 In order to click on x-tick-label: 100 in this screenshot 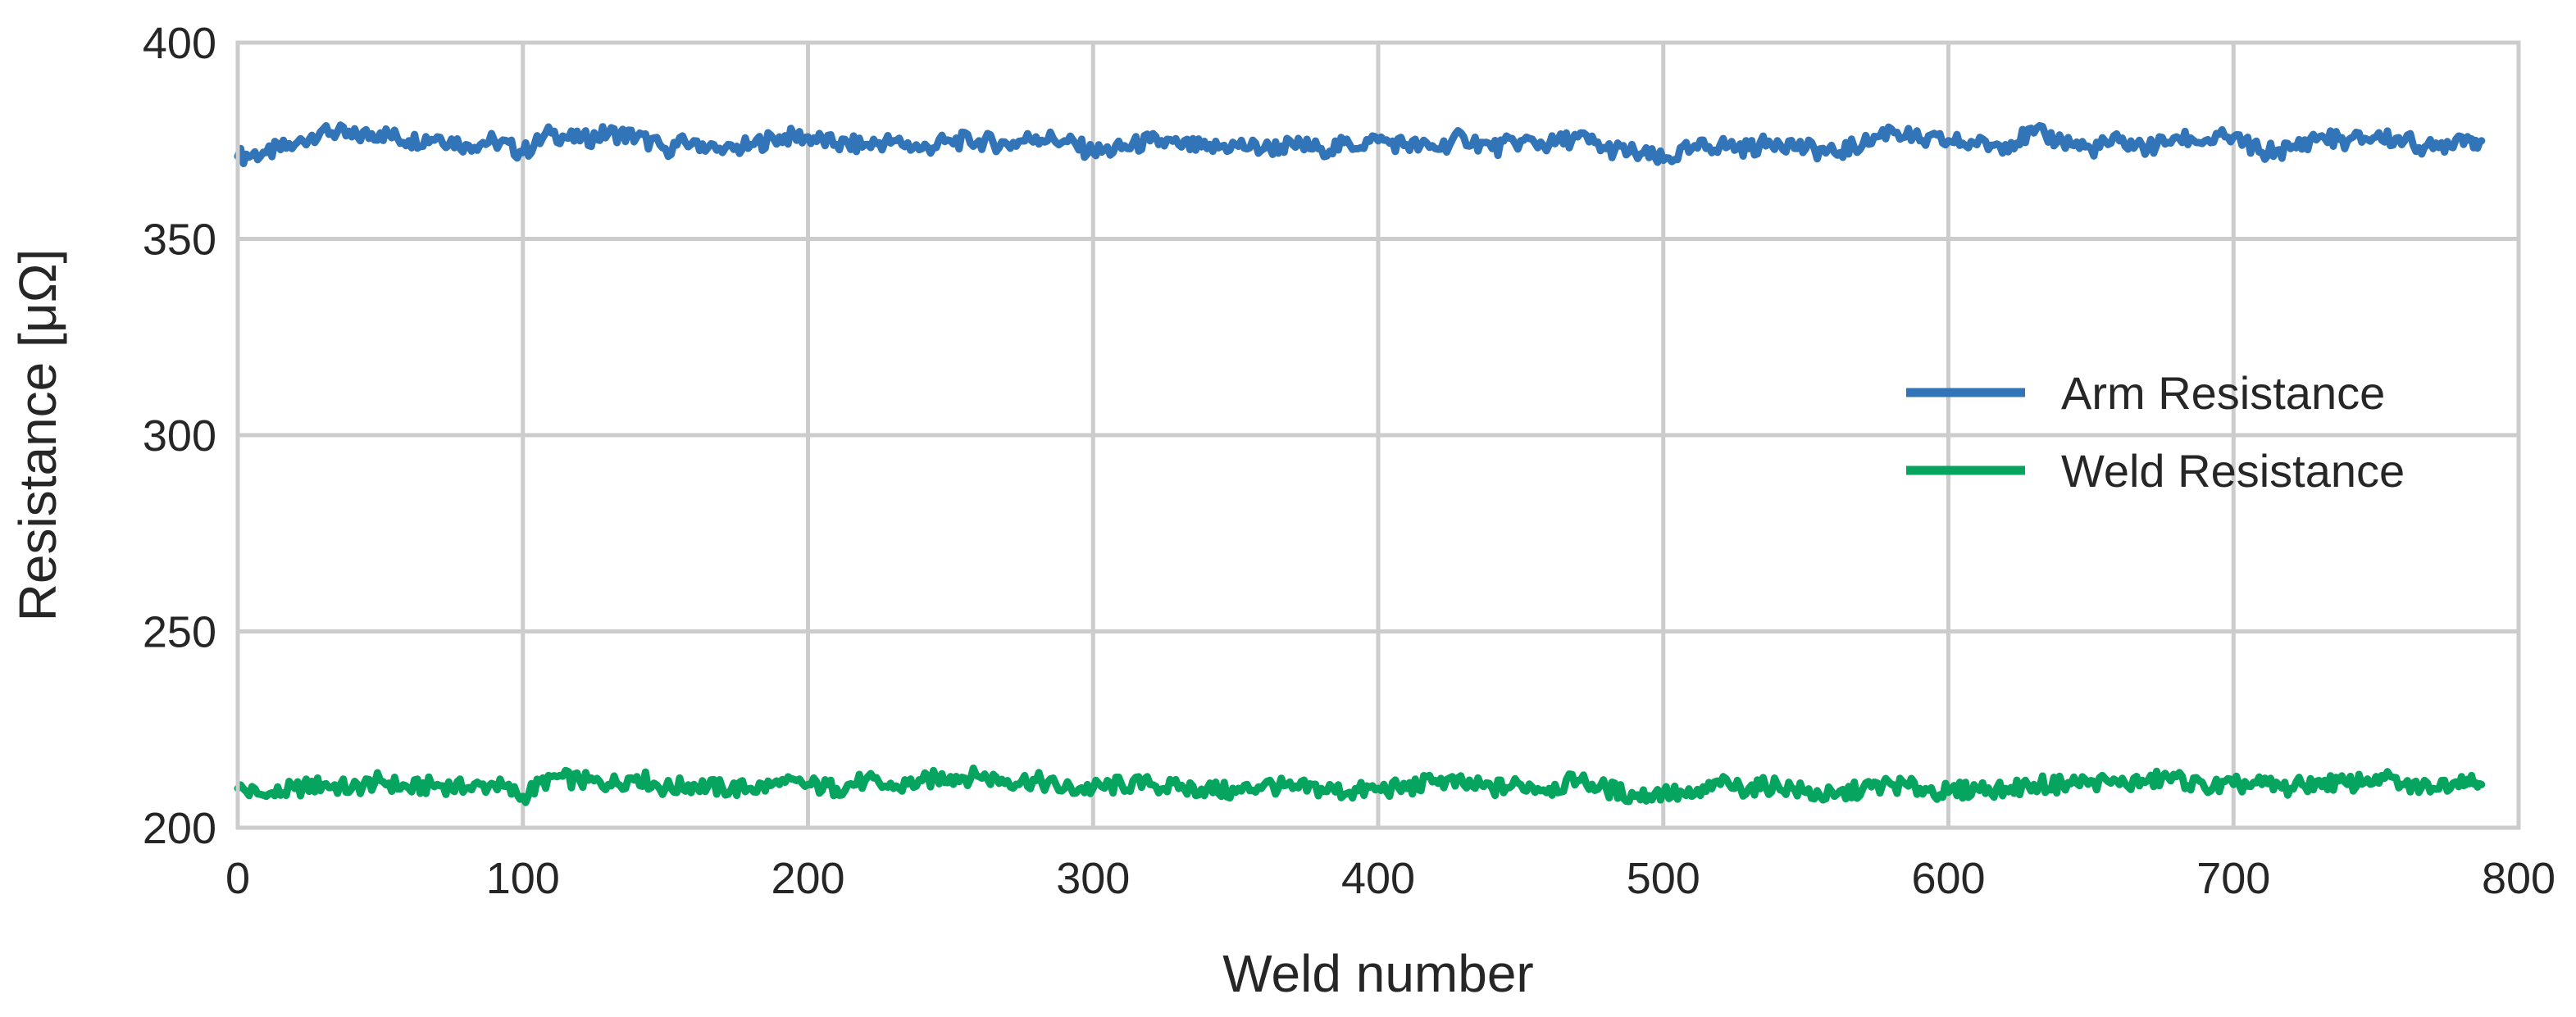, I will do `click(523, 878)`.